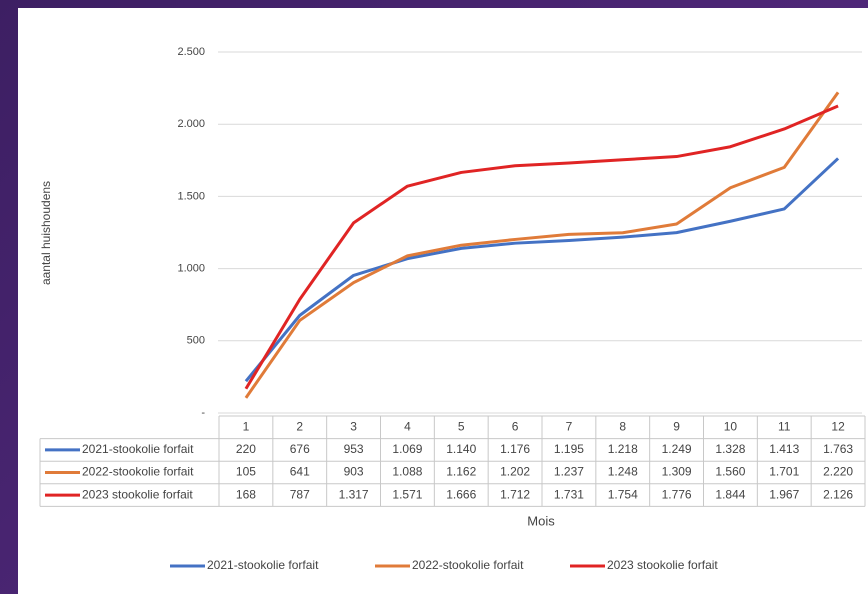 The width and height of the screenshot is (868, 594). I want to click on table-cell: 1.202, so click(515, 472).